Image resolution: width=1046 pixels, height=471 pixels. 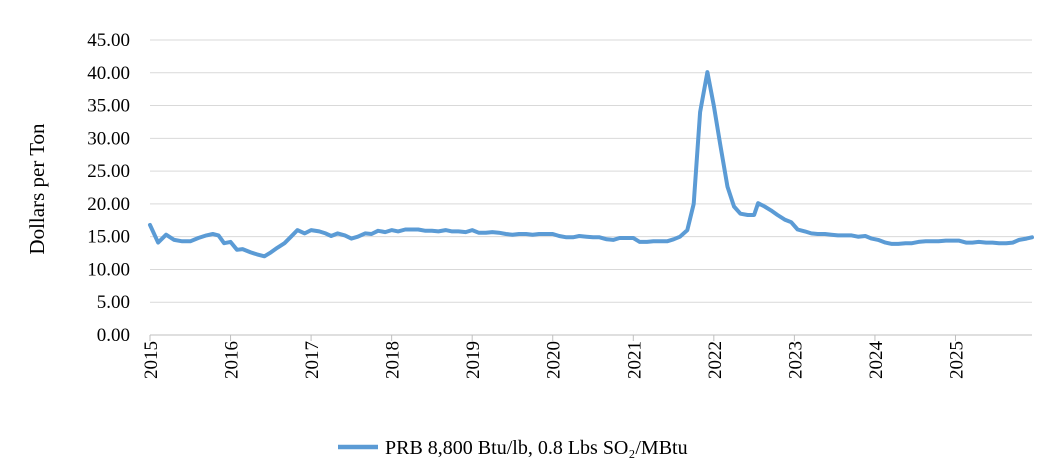 What do you see at coordinates (536, 448) in the screenshot?
I see `legend-label: PRB 8,800 Btu/lb, 0.8 Lbs SO₂/MBtu` at bounding box center [536, 448].